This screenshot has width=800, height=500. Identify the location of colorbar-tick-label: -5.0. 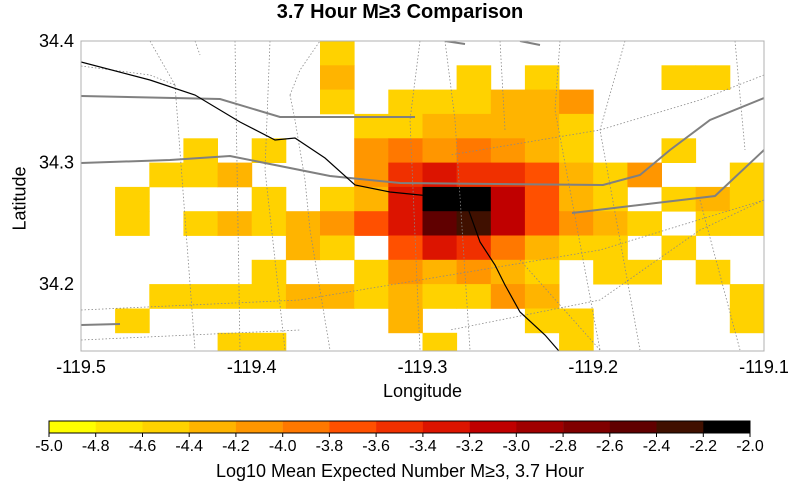
(49, 446).